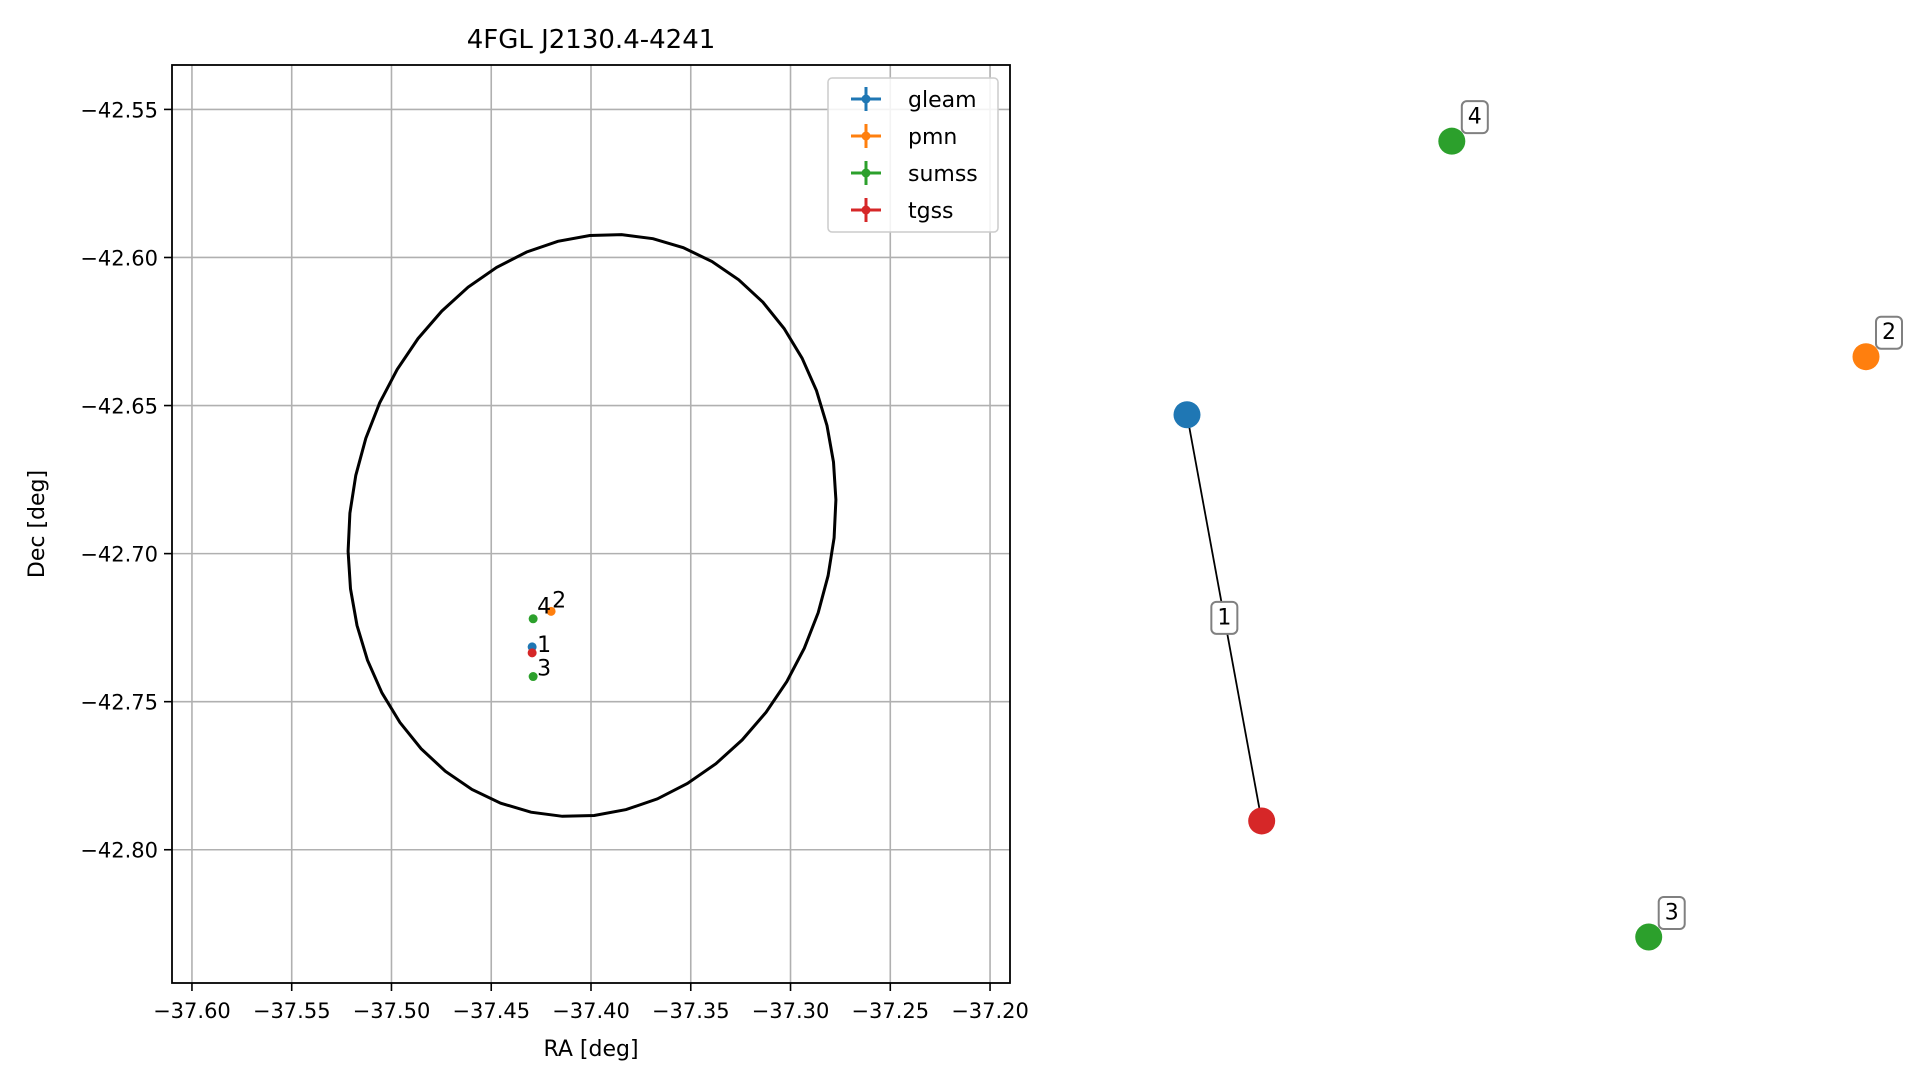 The width and height of the screenshot is (1919, 1080). Describe the element at coordinates (559, 601) in the screenshot. I see `source-label: 2` at that location.